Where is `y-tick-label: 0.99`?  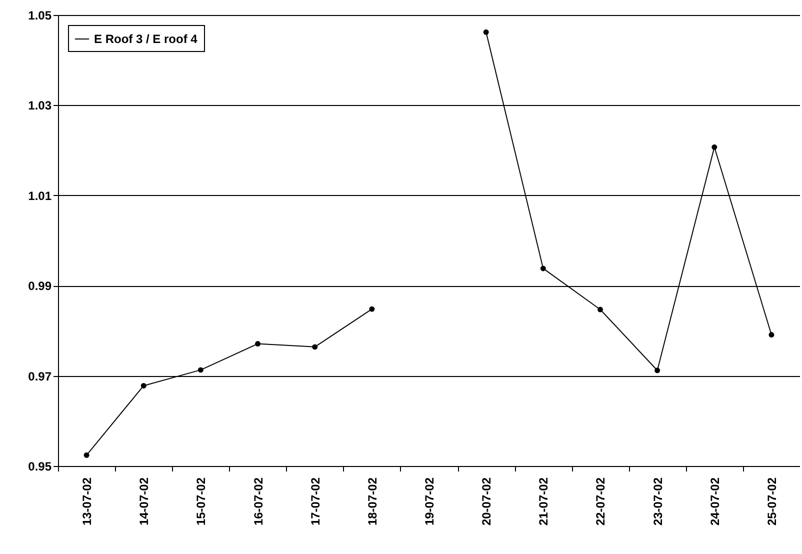 y-tick-label: 0.99 is located at coordinates (40, 286).